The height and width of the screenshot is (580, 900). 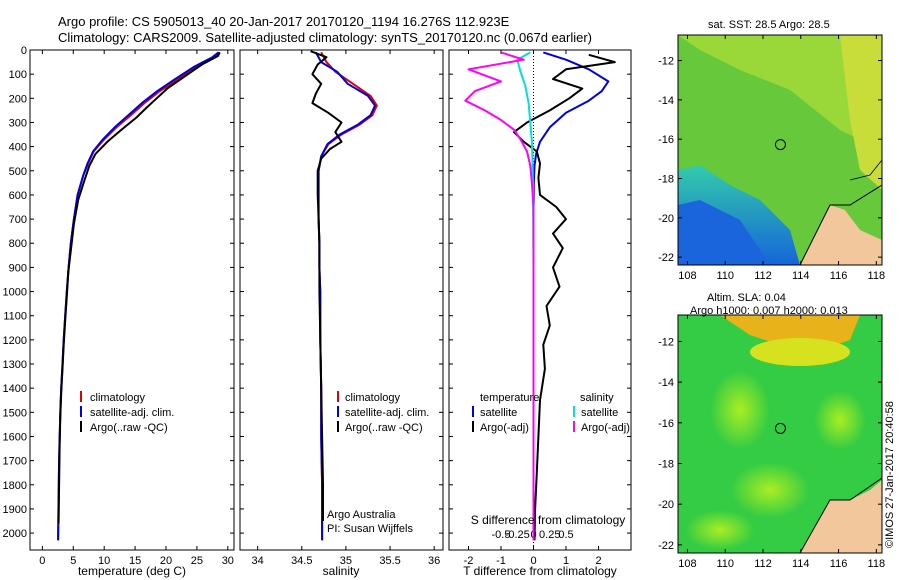 What do you see at coordinates (769, 25) in the screenshot?
I see `sst-map-title: sat. SST: 28.5 Argo: 28.5` at bounding box center [769, 25].